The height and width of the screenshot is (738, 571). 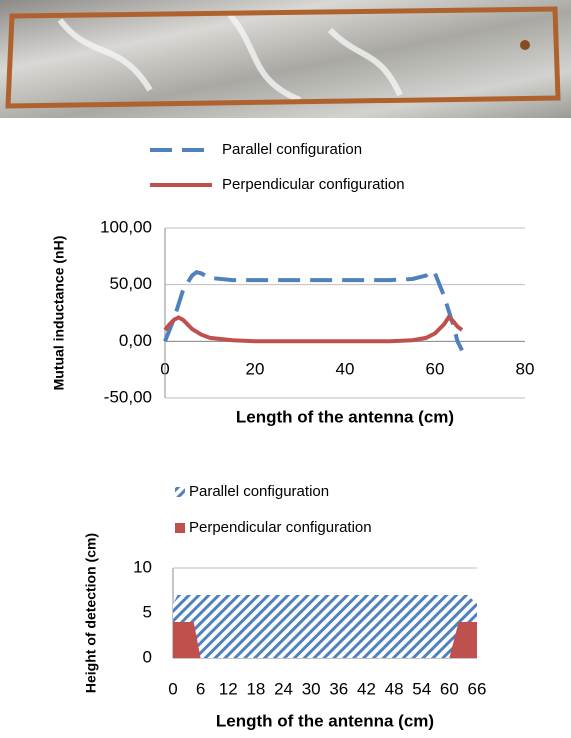 I want to click on y-axis-title: Mutual inductance (nH), so click(x=59, y=313).